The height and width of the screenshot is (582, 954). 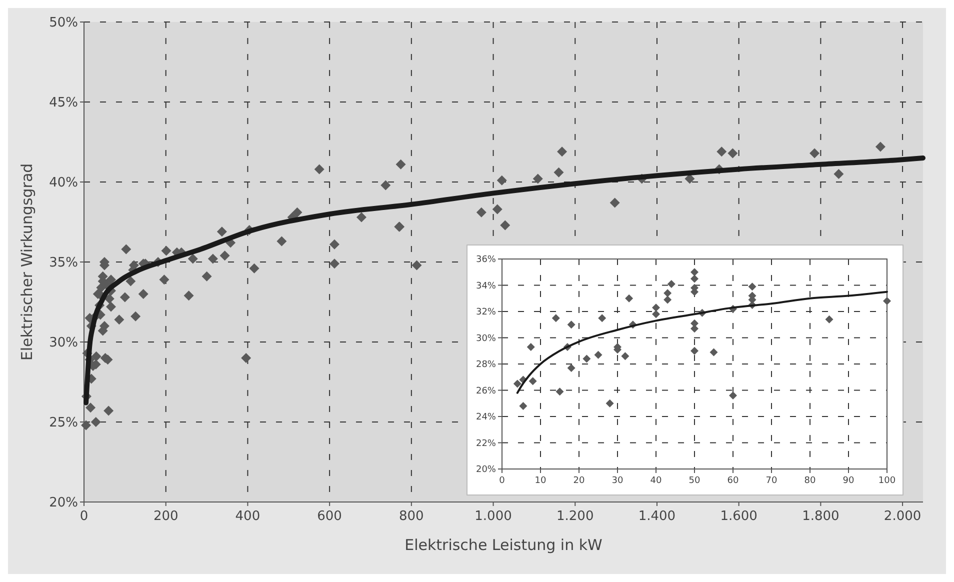 I want to click on y-tick-label: 32%, so click(x=486, y=313).